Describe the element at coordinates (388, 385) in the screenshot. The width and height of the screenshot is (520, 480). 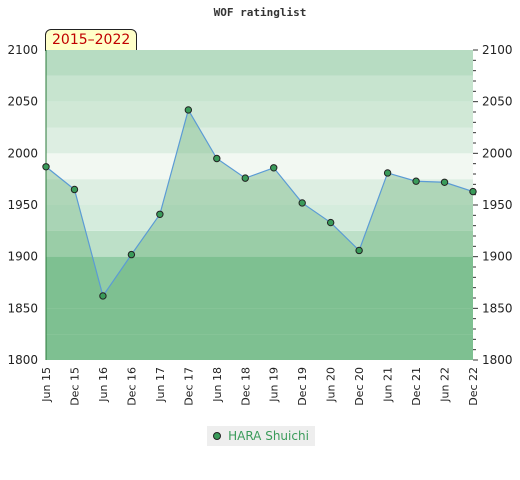
I see `x-tick-label: Jun 21` at that location.